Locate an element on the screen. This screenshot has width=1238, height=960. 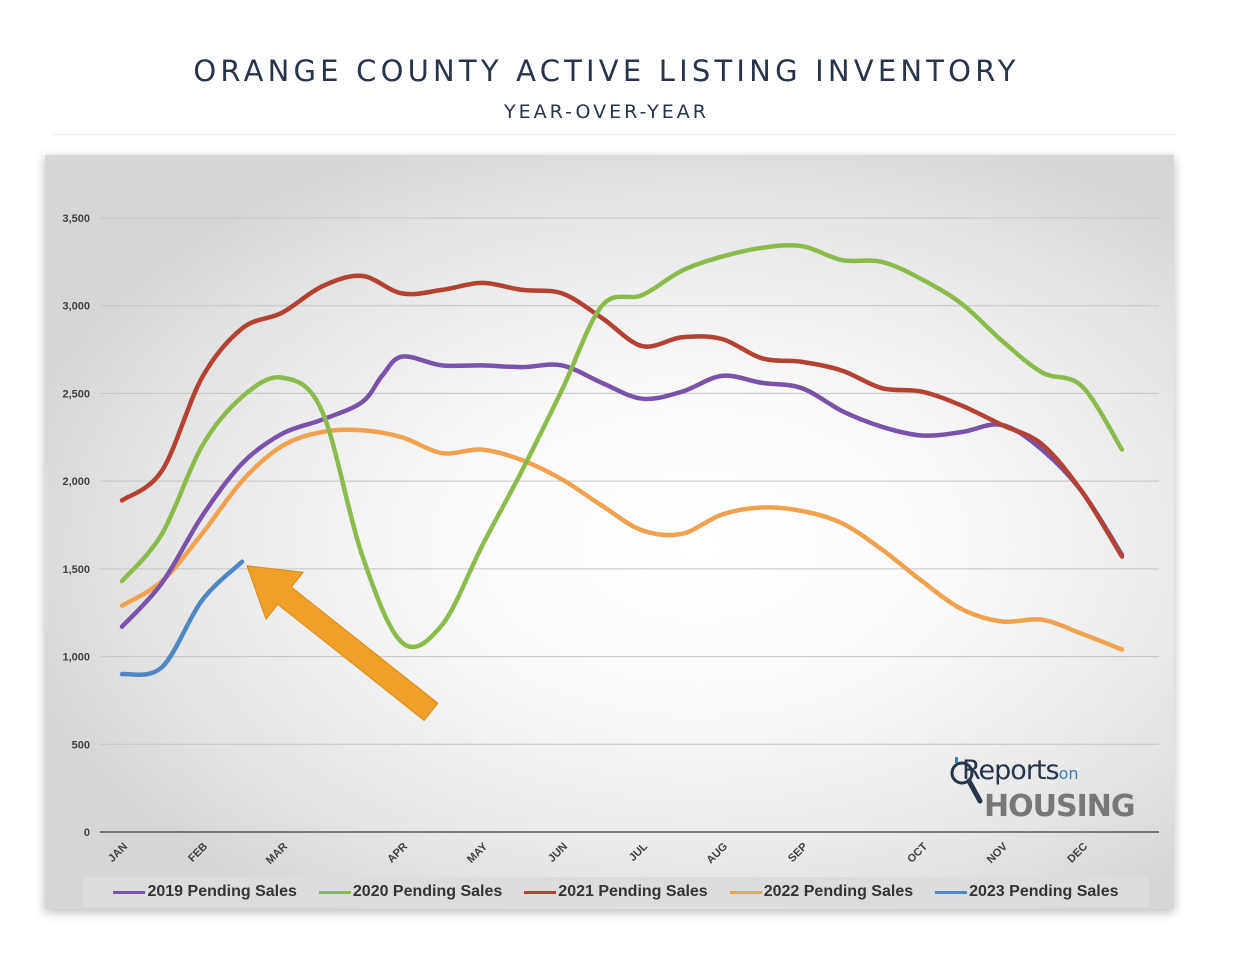
legend-item: 2019 Pending Sales is located at coordinates (205, 892).